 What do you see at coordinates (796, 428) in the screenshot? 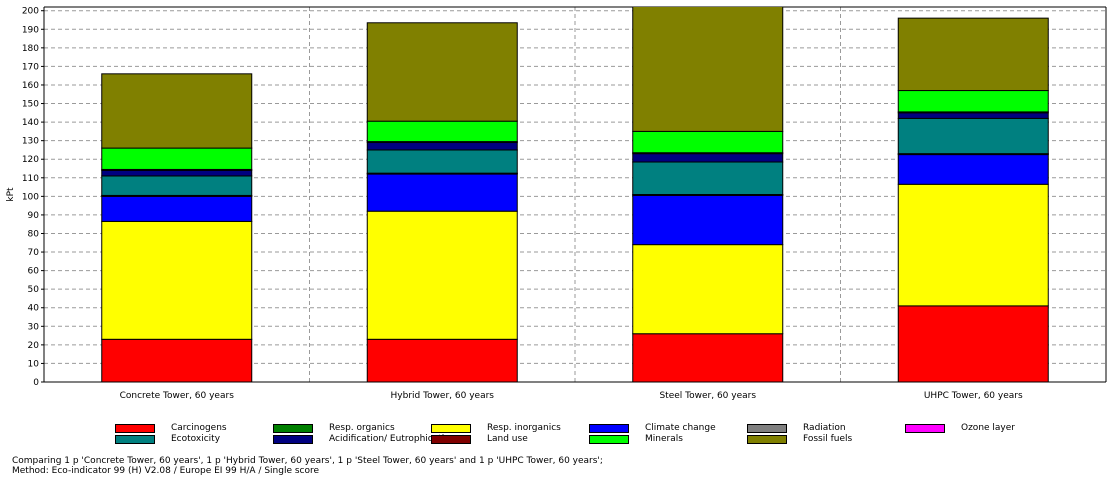
I see `legend-item: Radiation` at bounding box center [796, 428].